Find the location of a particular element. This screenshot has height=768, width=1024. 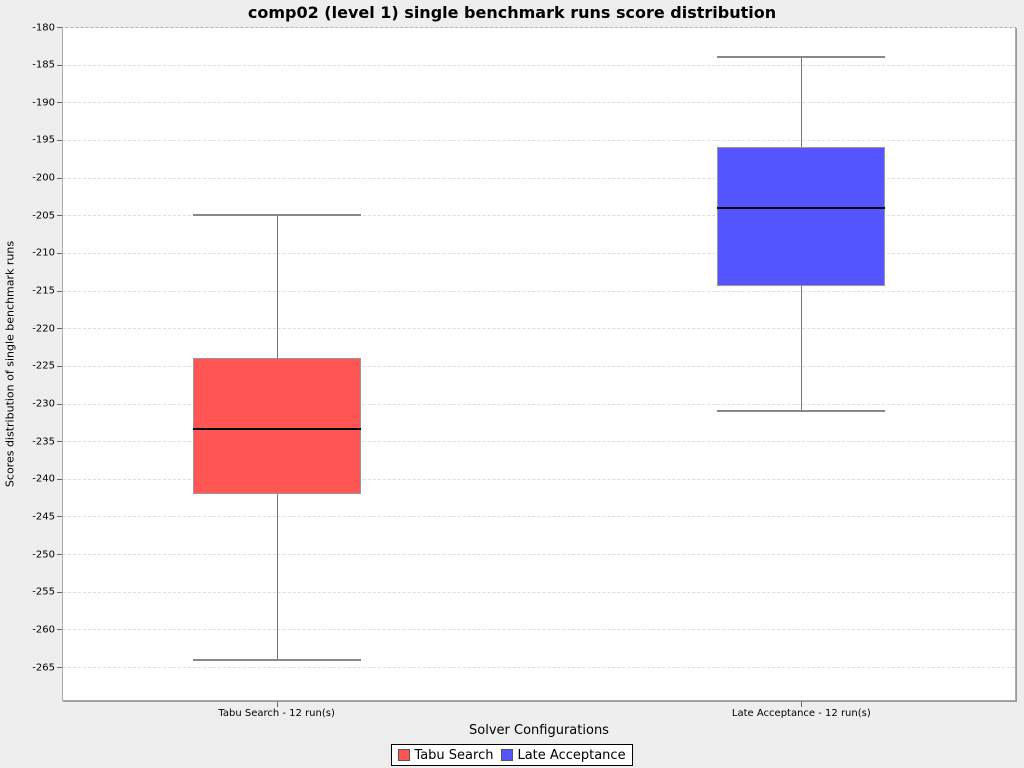

y-tick-label: -185 is located at coordinates (43, 65).